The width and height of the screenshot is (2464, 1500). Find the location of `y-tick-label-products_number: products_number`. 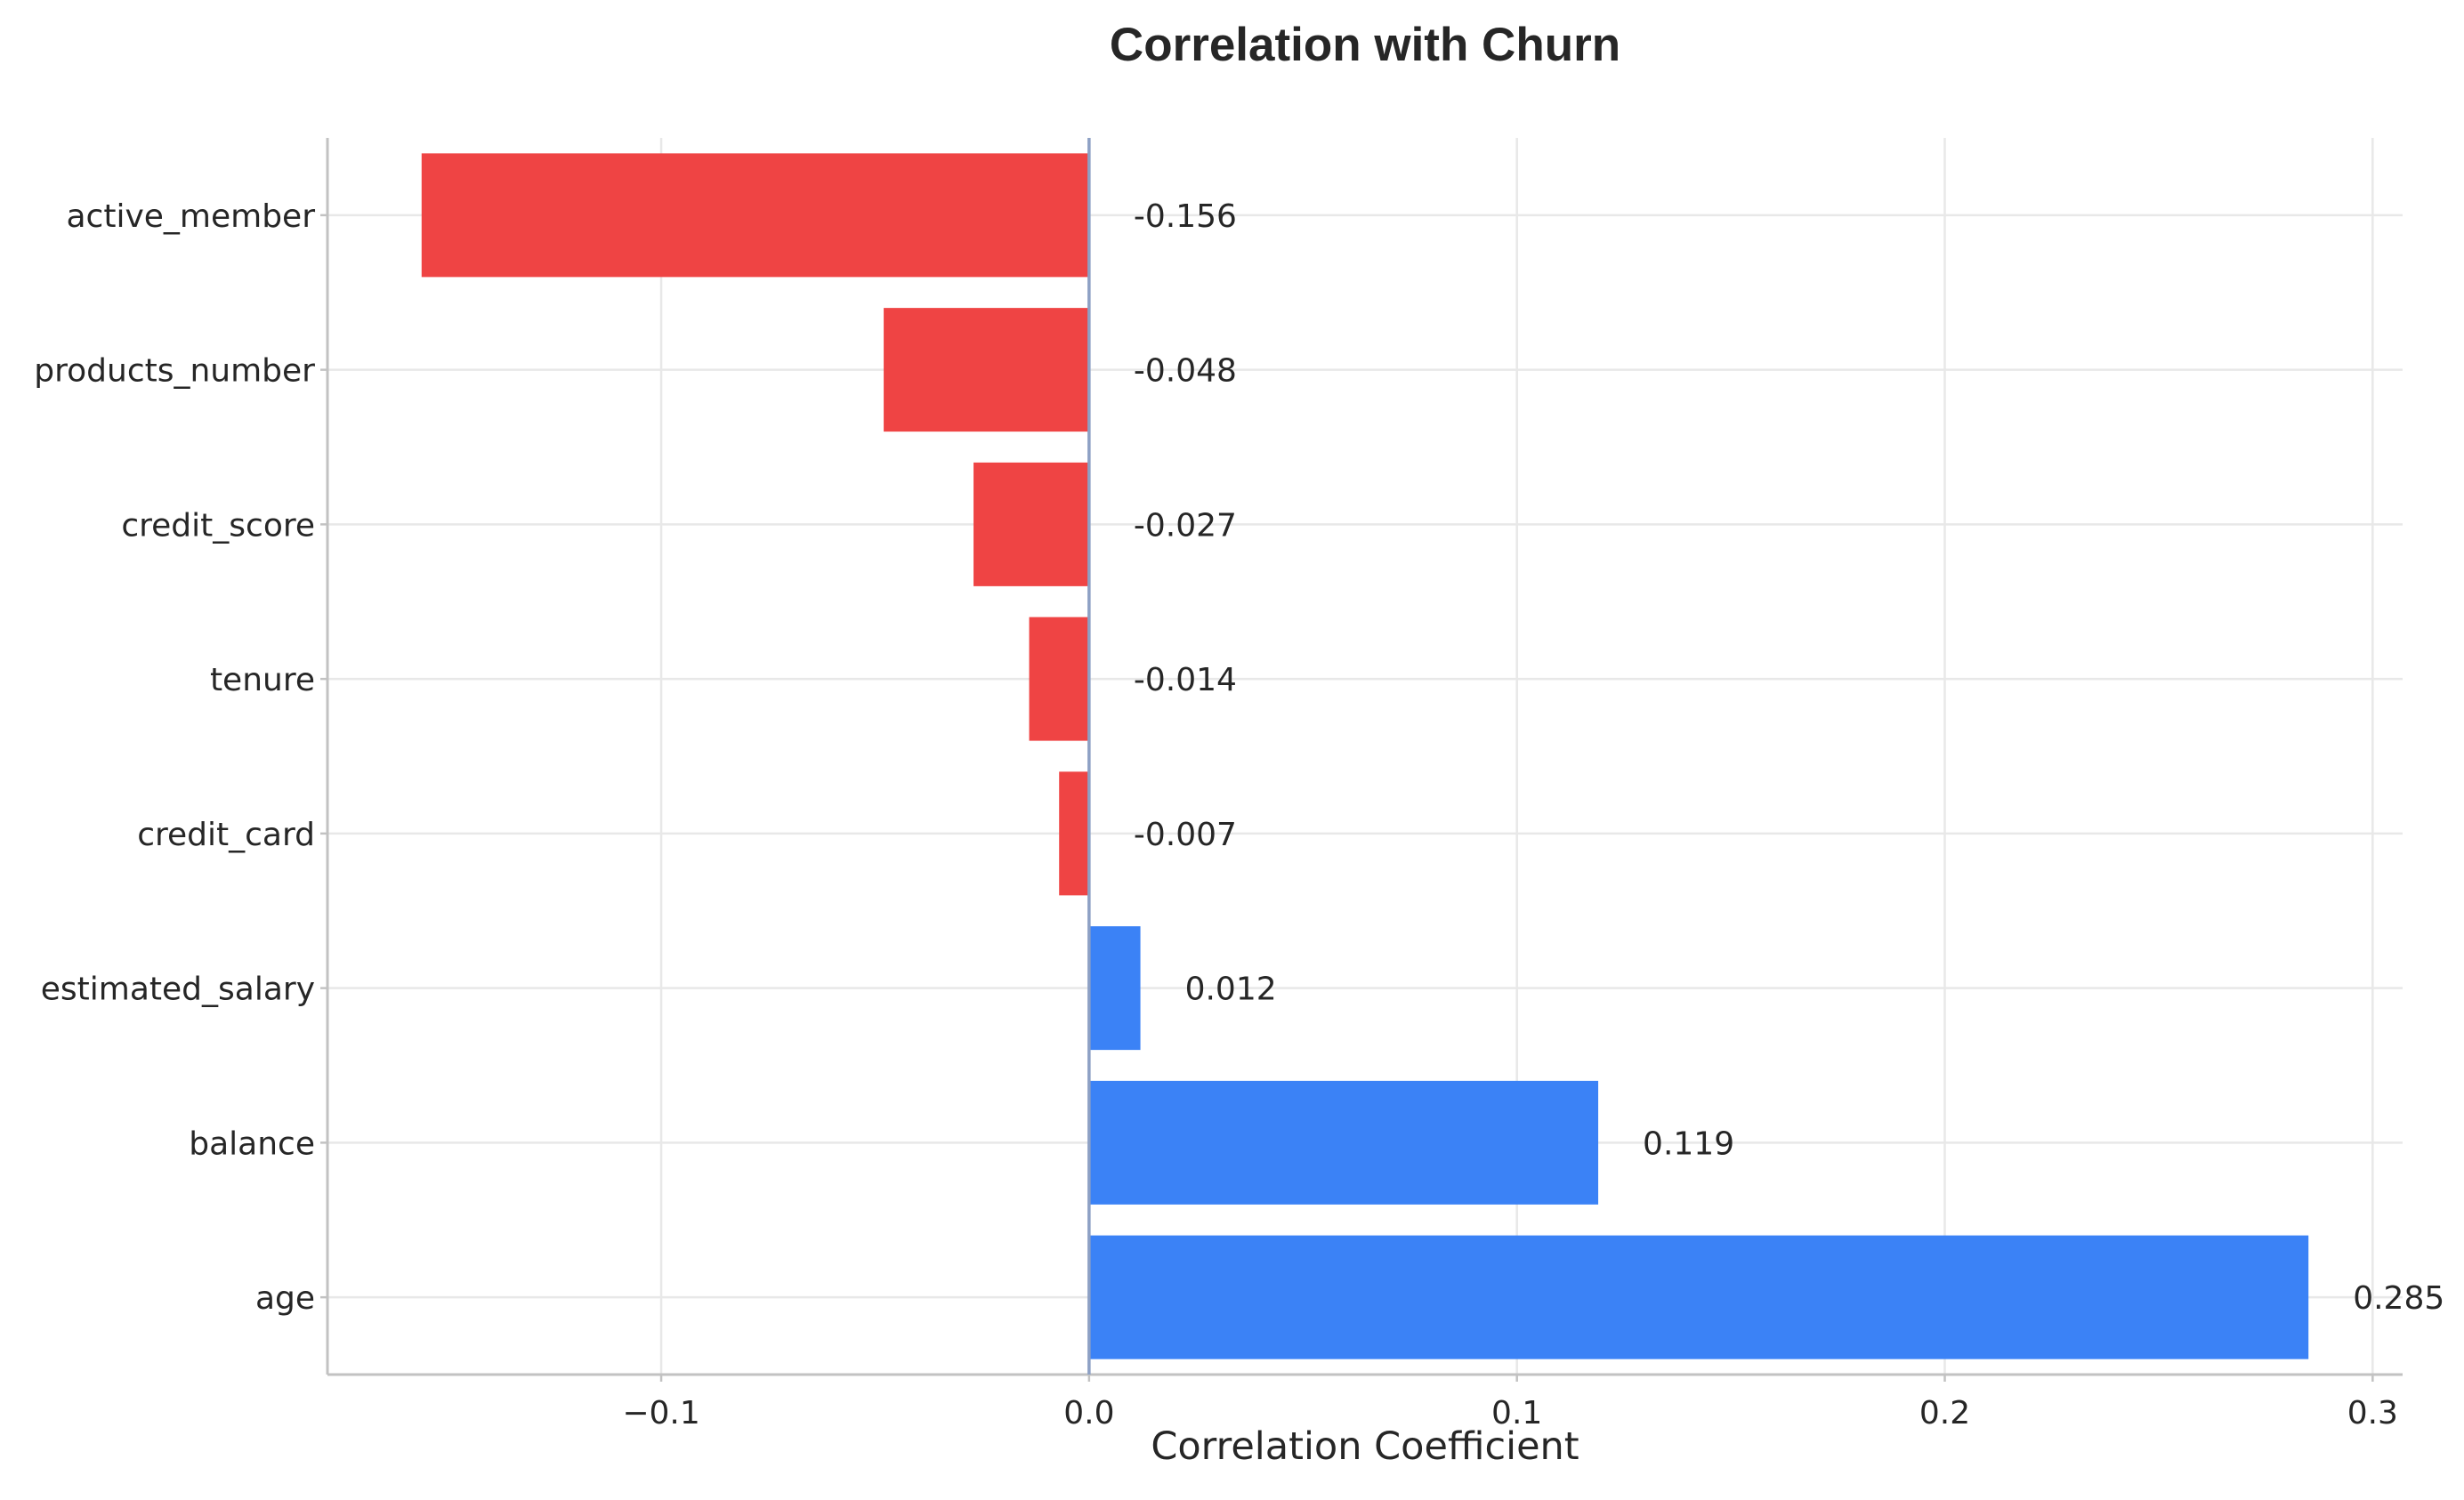

y-tick-label-products_number: products_number is located at coordinates (174, 372).